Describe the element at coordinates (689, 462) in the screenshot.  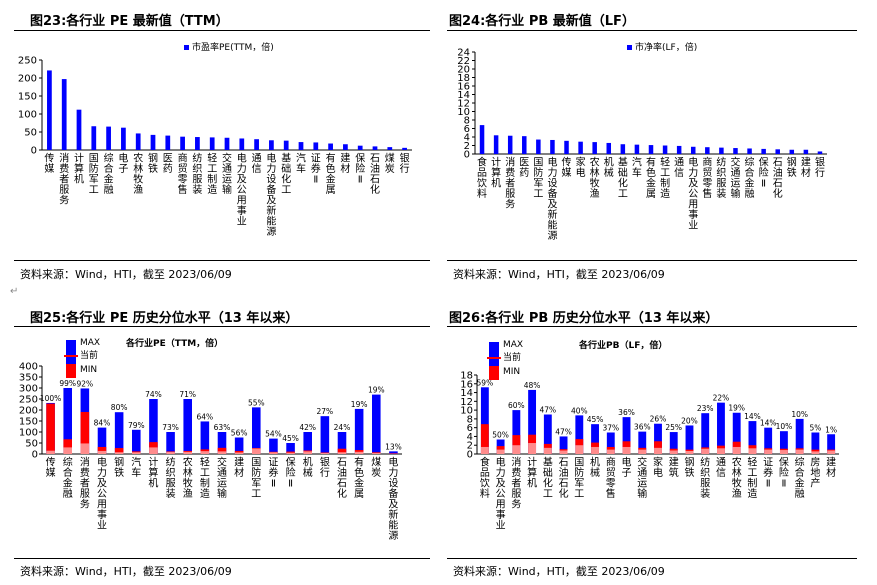
I see `x-tick-label: 钢` at that location.